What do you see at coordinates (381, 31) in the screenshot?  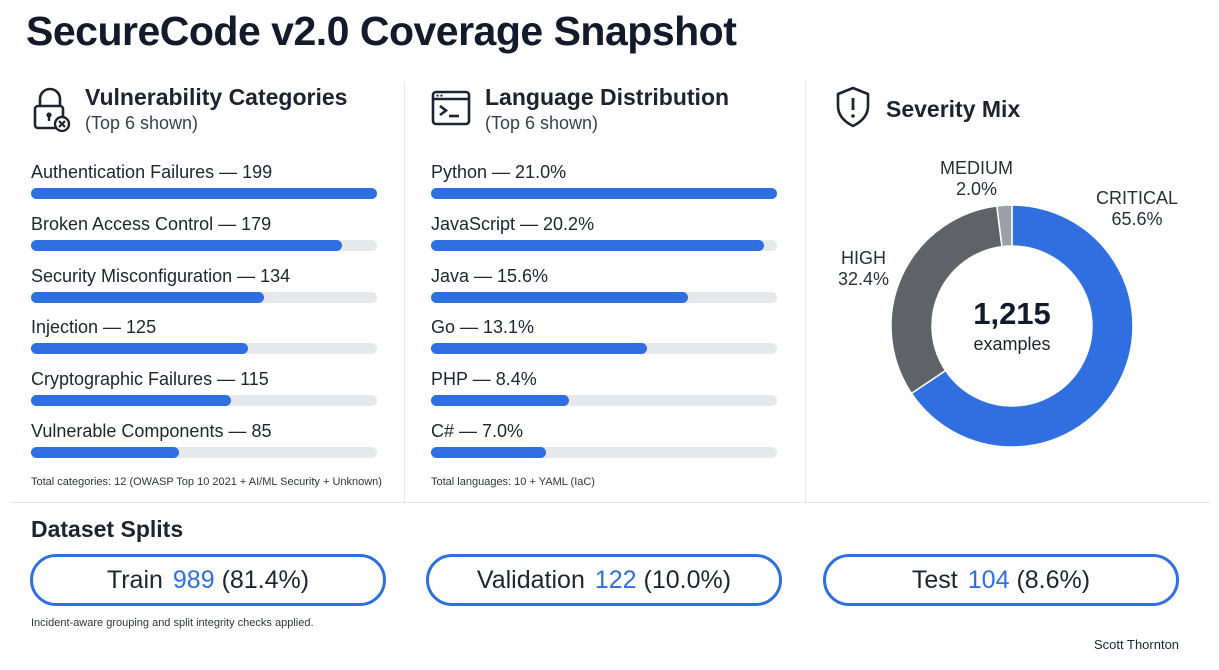 I see `page-title: SecureCode v2.0 Coverage Snapshot` at bounding box center [381, 31].